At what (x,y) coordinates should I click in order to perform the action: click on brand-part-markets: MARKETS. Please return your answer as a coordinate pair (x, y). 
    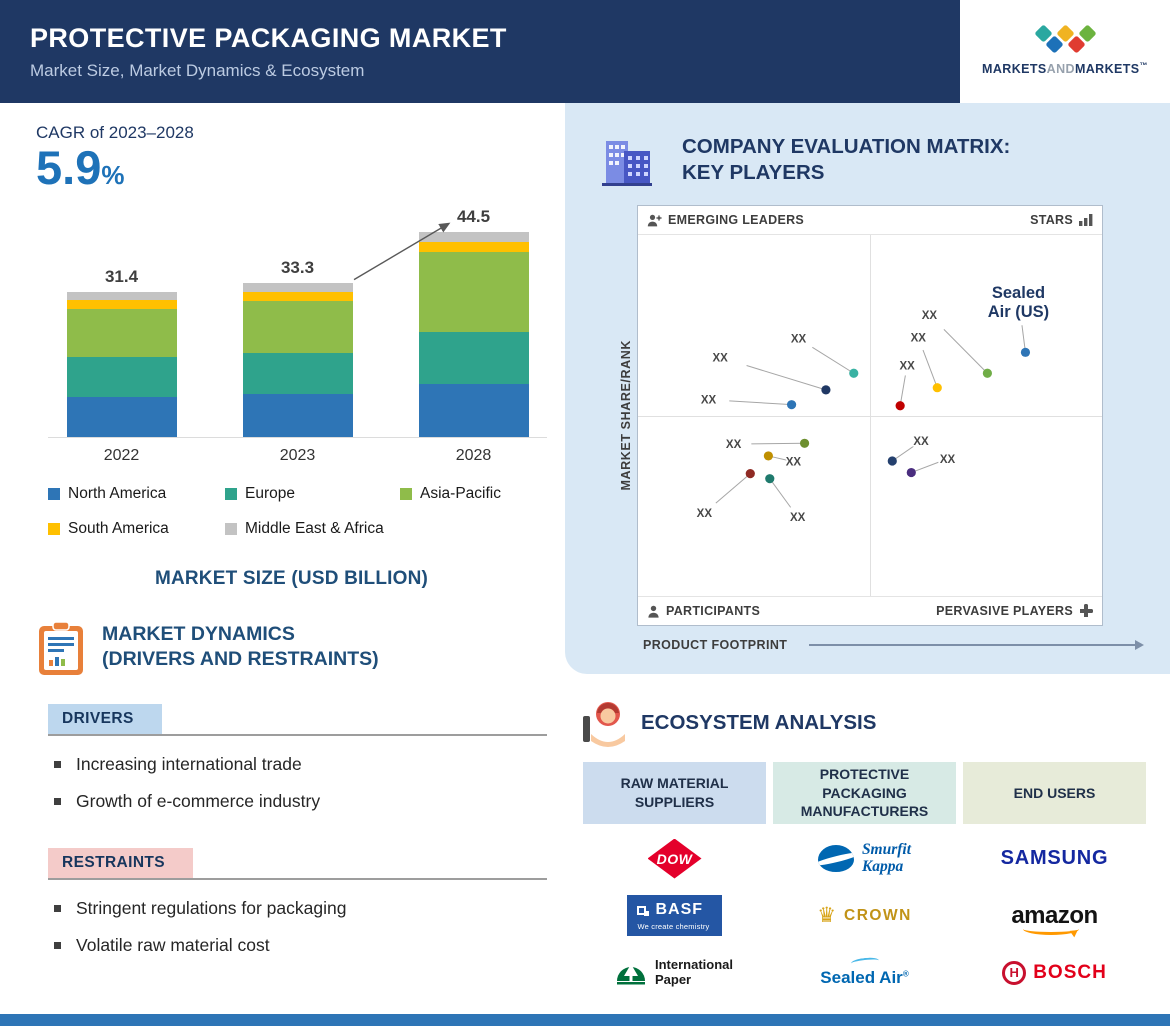
    Looking at the image, I should click on (1014, 69).